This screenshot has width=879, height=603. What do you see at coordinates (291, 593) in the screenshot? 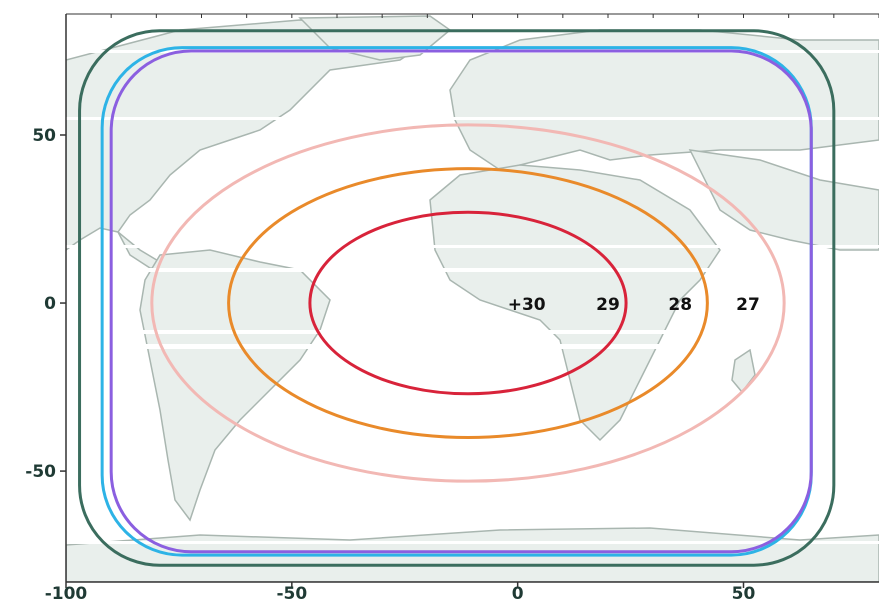
I see `x-tick-label: -50` at bounding box center [291, 593].